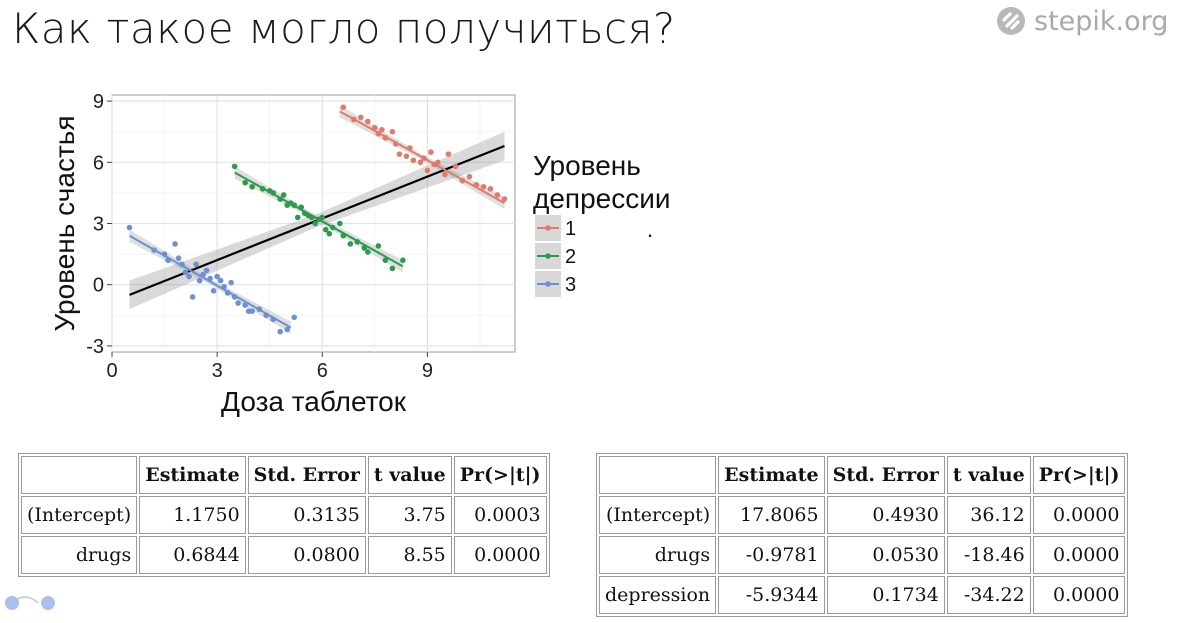  I want to click on legend-label: 1, so click(570, 229).